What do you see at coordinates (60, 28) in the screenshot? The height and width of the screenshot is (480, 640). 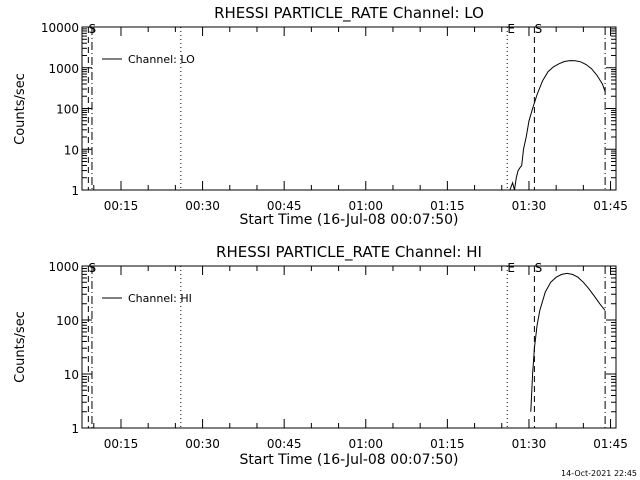 I see `y-tick-label: 10000` at bounding box center [60, 28].